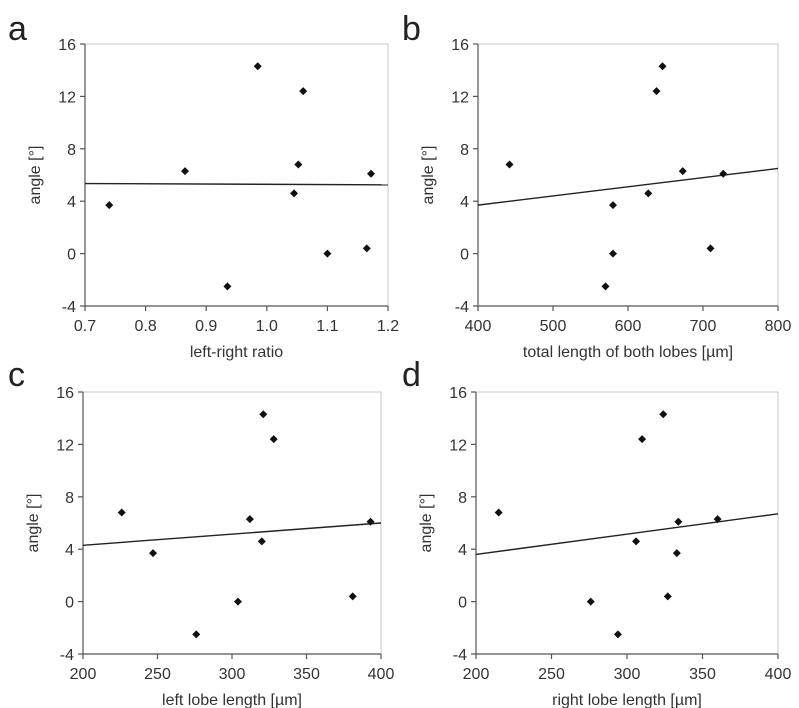  What do you see at coordinates (17, 29) in the screenshot?
I see `panel-letter: a` at bounding box center [17, 29].